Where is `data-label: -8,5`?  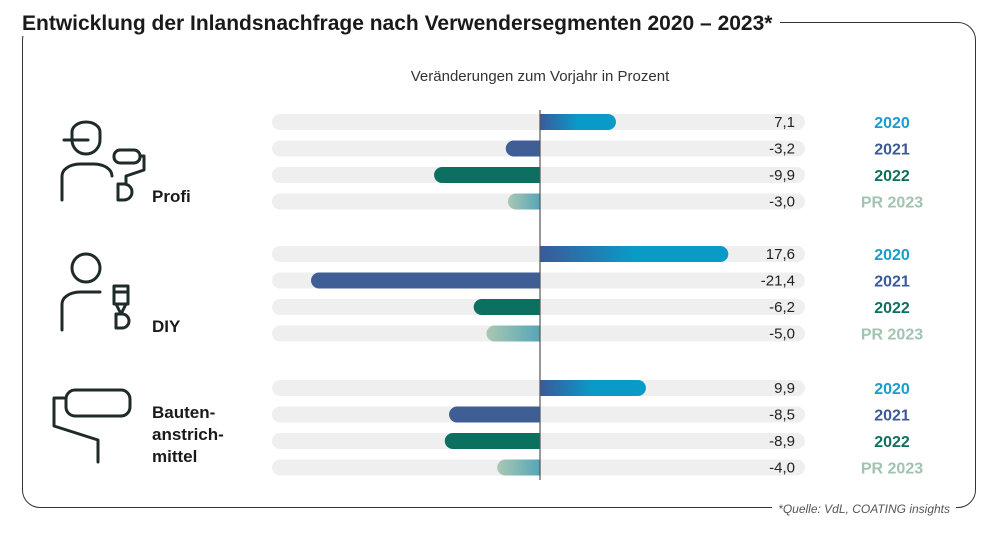
data-label: -8,5 is located at coordinates (782, 415).